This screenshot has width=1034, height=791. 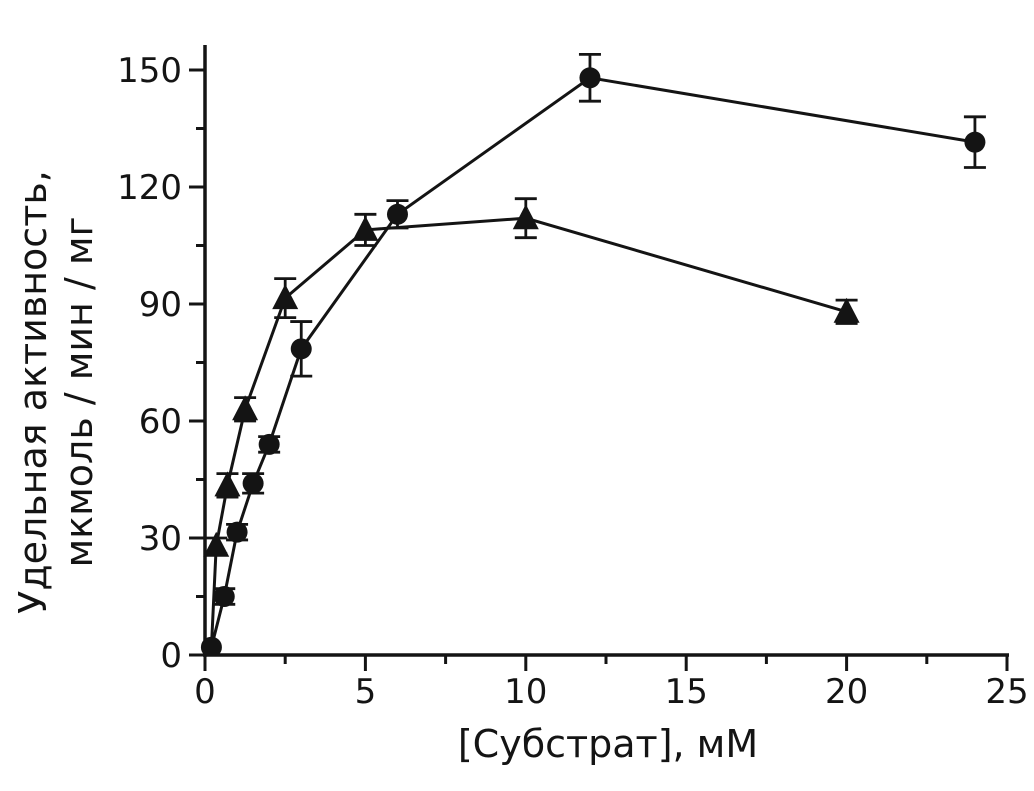 What do you see at coordinates (160, 422) in the screenshot?
I see `y-tick-label: 60` at bounding box center [160, 422].